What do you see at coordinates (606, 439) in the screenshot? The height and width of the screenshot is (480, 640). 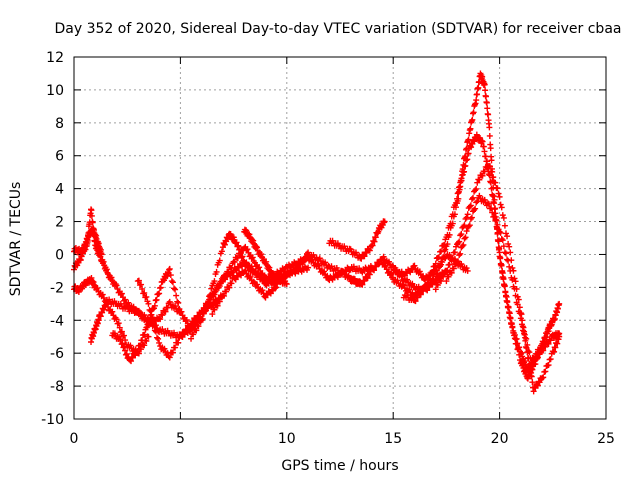 I see `x-tick-label: 25` at bounding box center [606, 439].